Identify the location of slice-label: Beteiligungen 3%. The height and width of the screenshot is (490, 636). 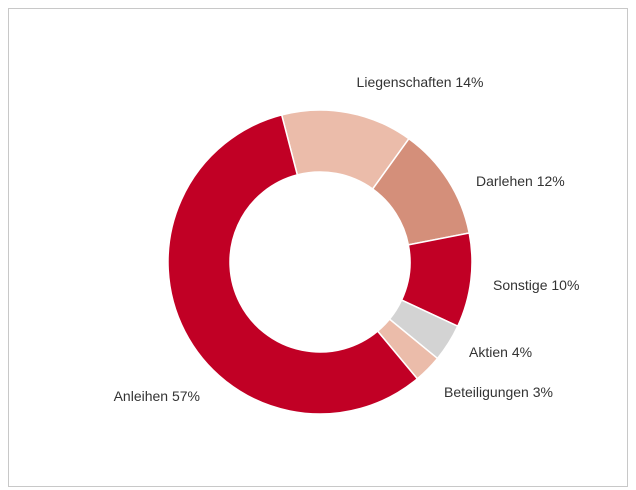
(498, 392).